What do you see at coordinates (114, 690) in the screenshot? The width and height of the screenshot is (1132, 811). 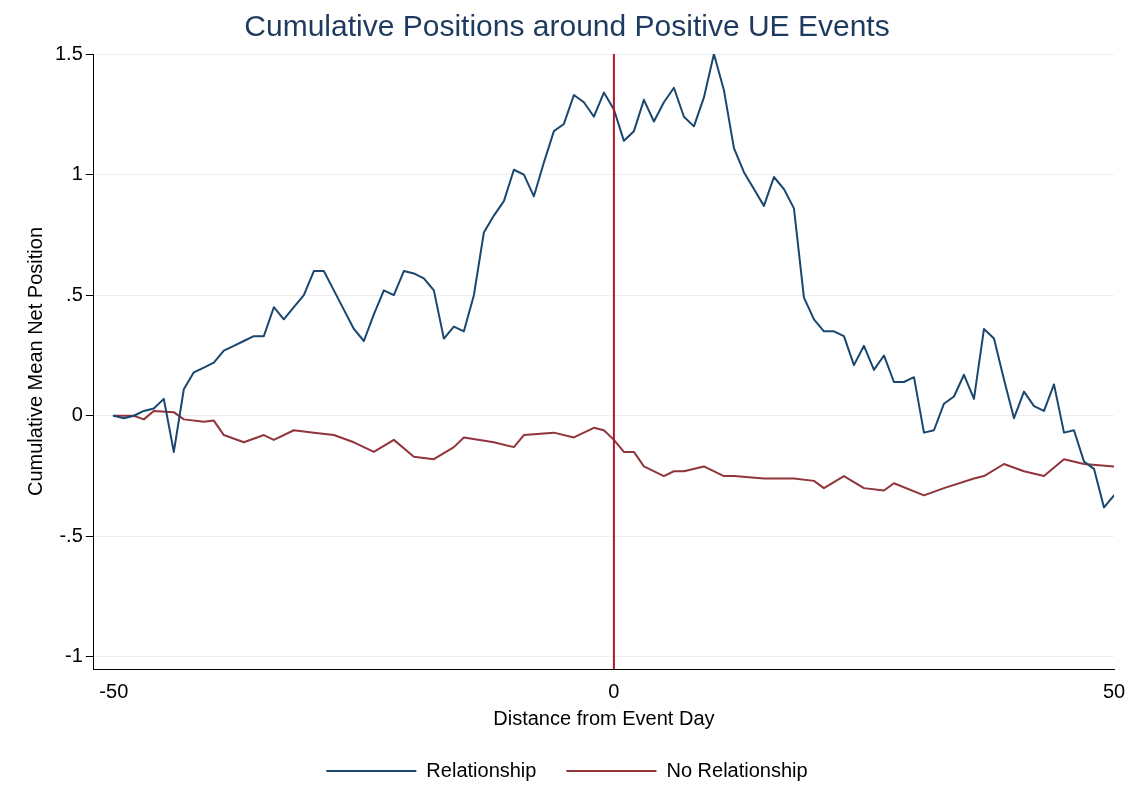 I see `x-tick-label: -50` at bounding box center [114, 690].